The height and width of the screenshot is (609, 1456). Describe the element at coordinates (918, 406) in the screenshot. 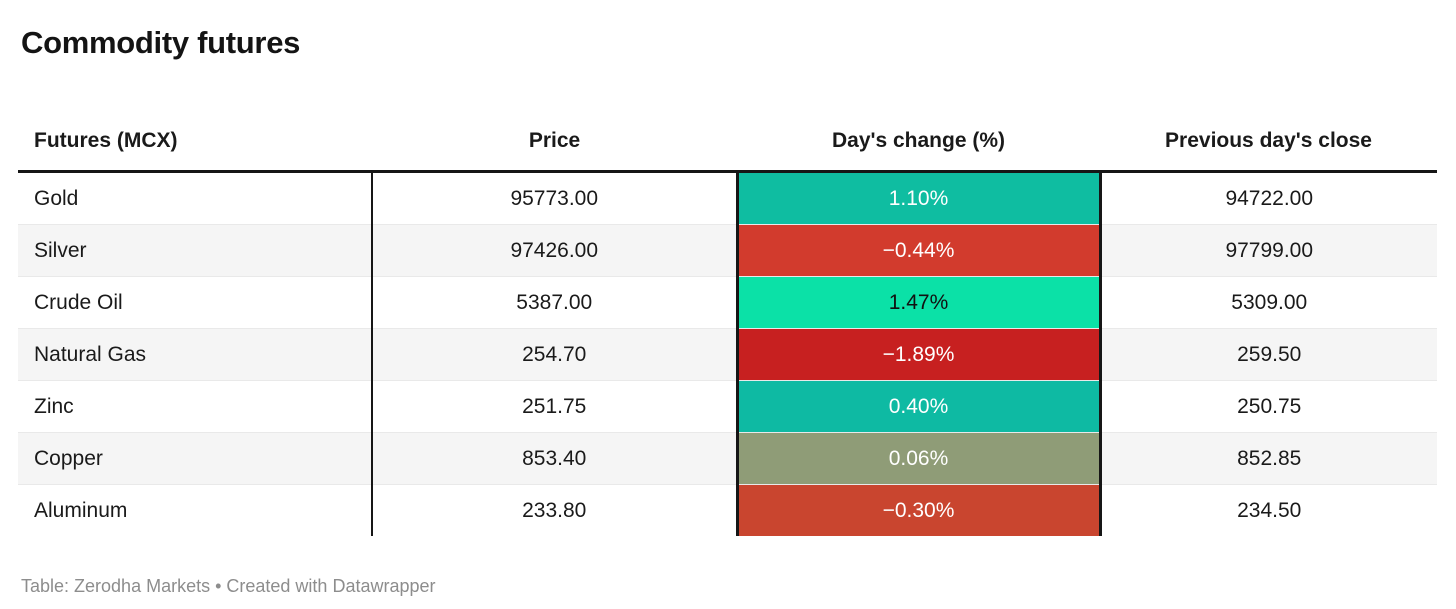

I see `change-cell: 0.40%` at that location.